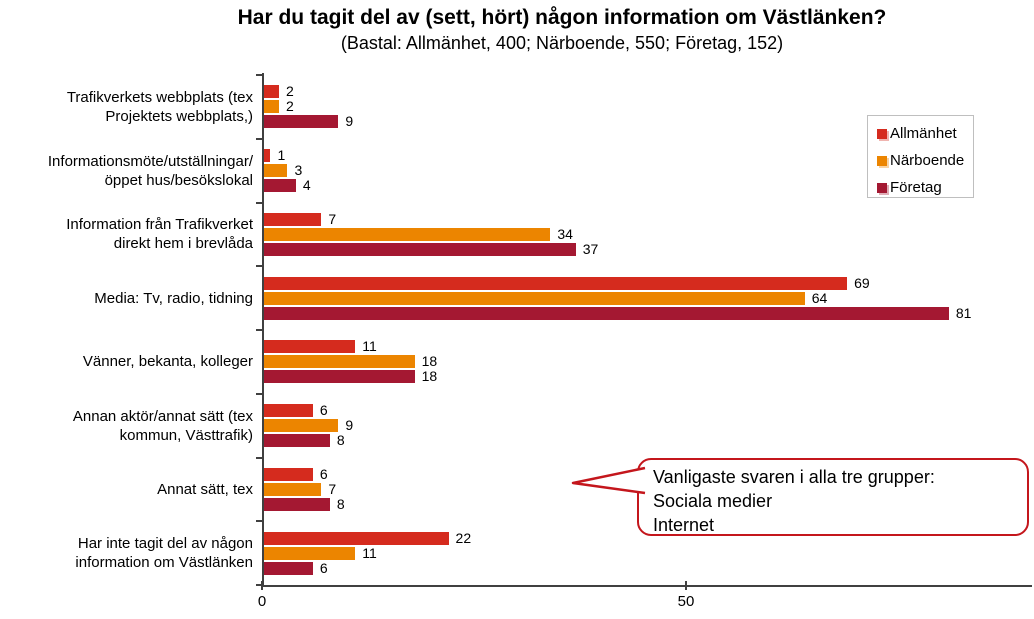  I want to click on annotation-line: Vanligaste svaren i alla tre grupper:, so click(794, 477).